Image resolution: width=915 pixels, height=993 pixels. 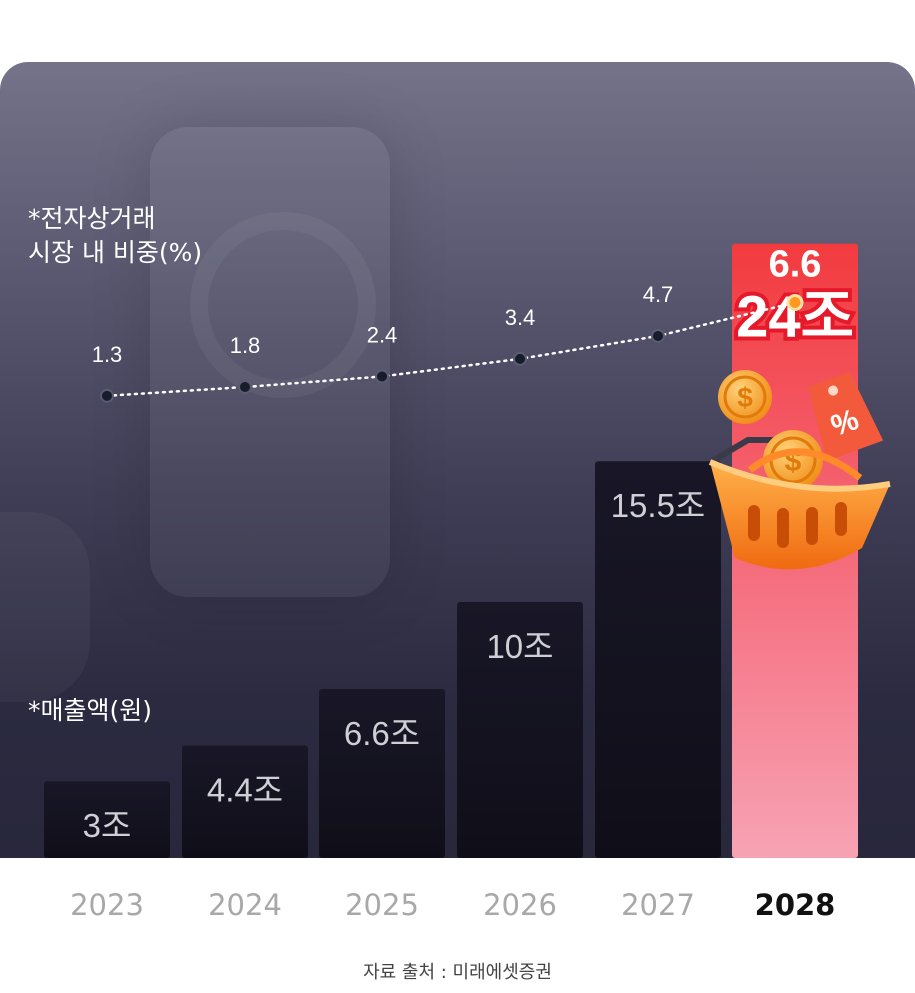 I want to click on bar-2023, so click(x=107, y=819).